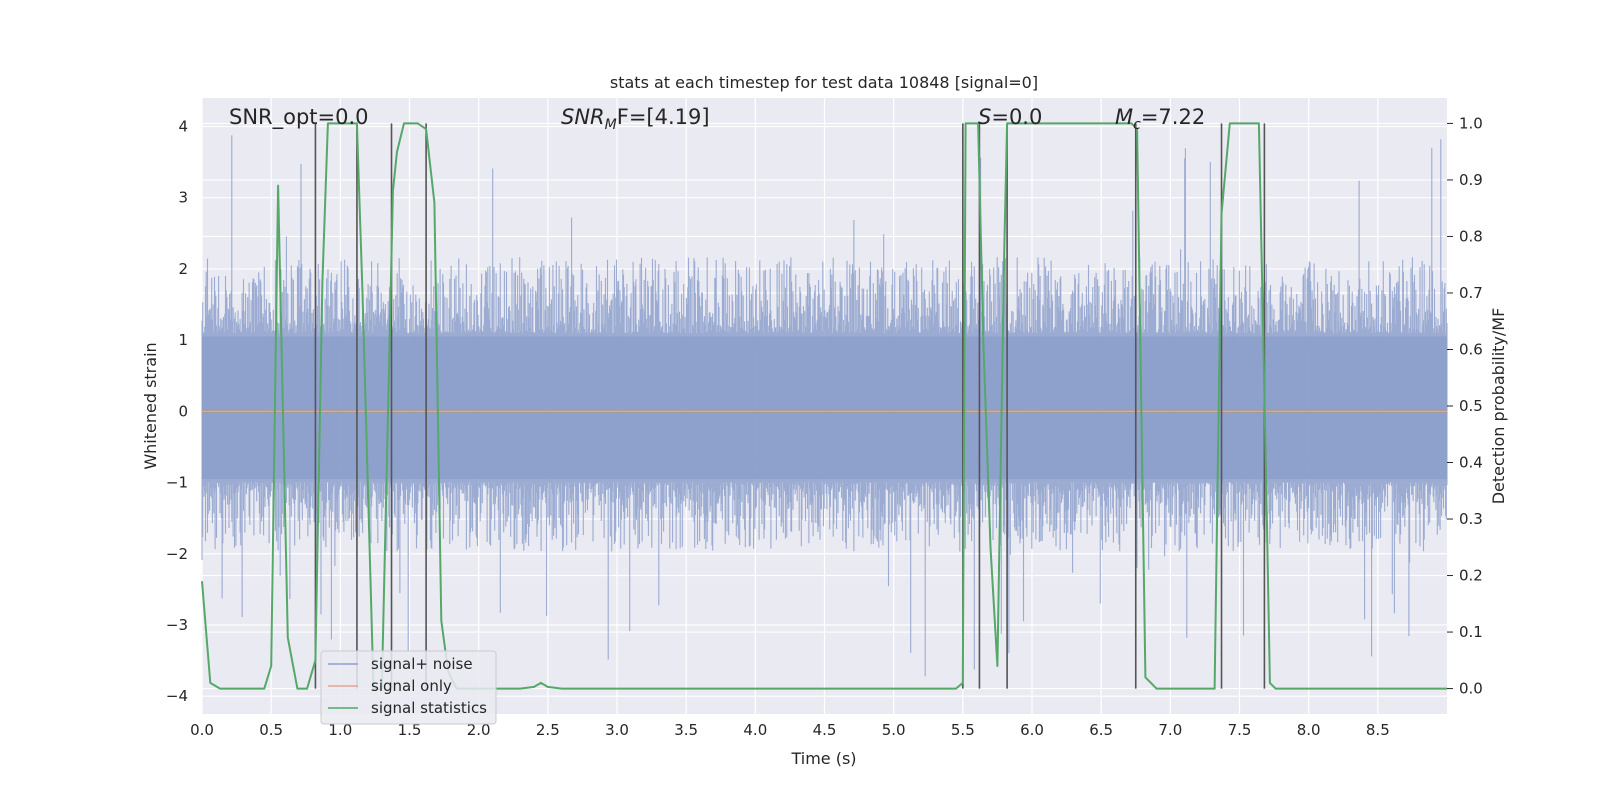  What do you see at coordinates (984, 117) in the screenshot?
I see `annotation-s-base: S` at bounding box center [984, 117].